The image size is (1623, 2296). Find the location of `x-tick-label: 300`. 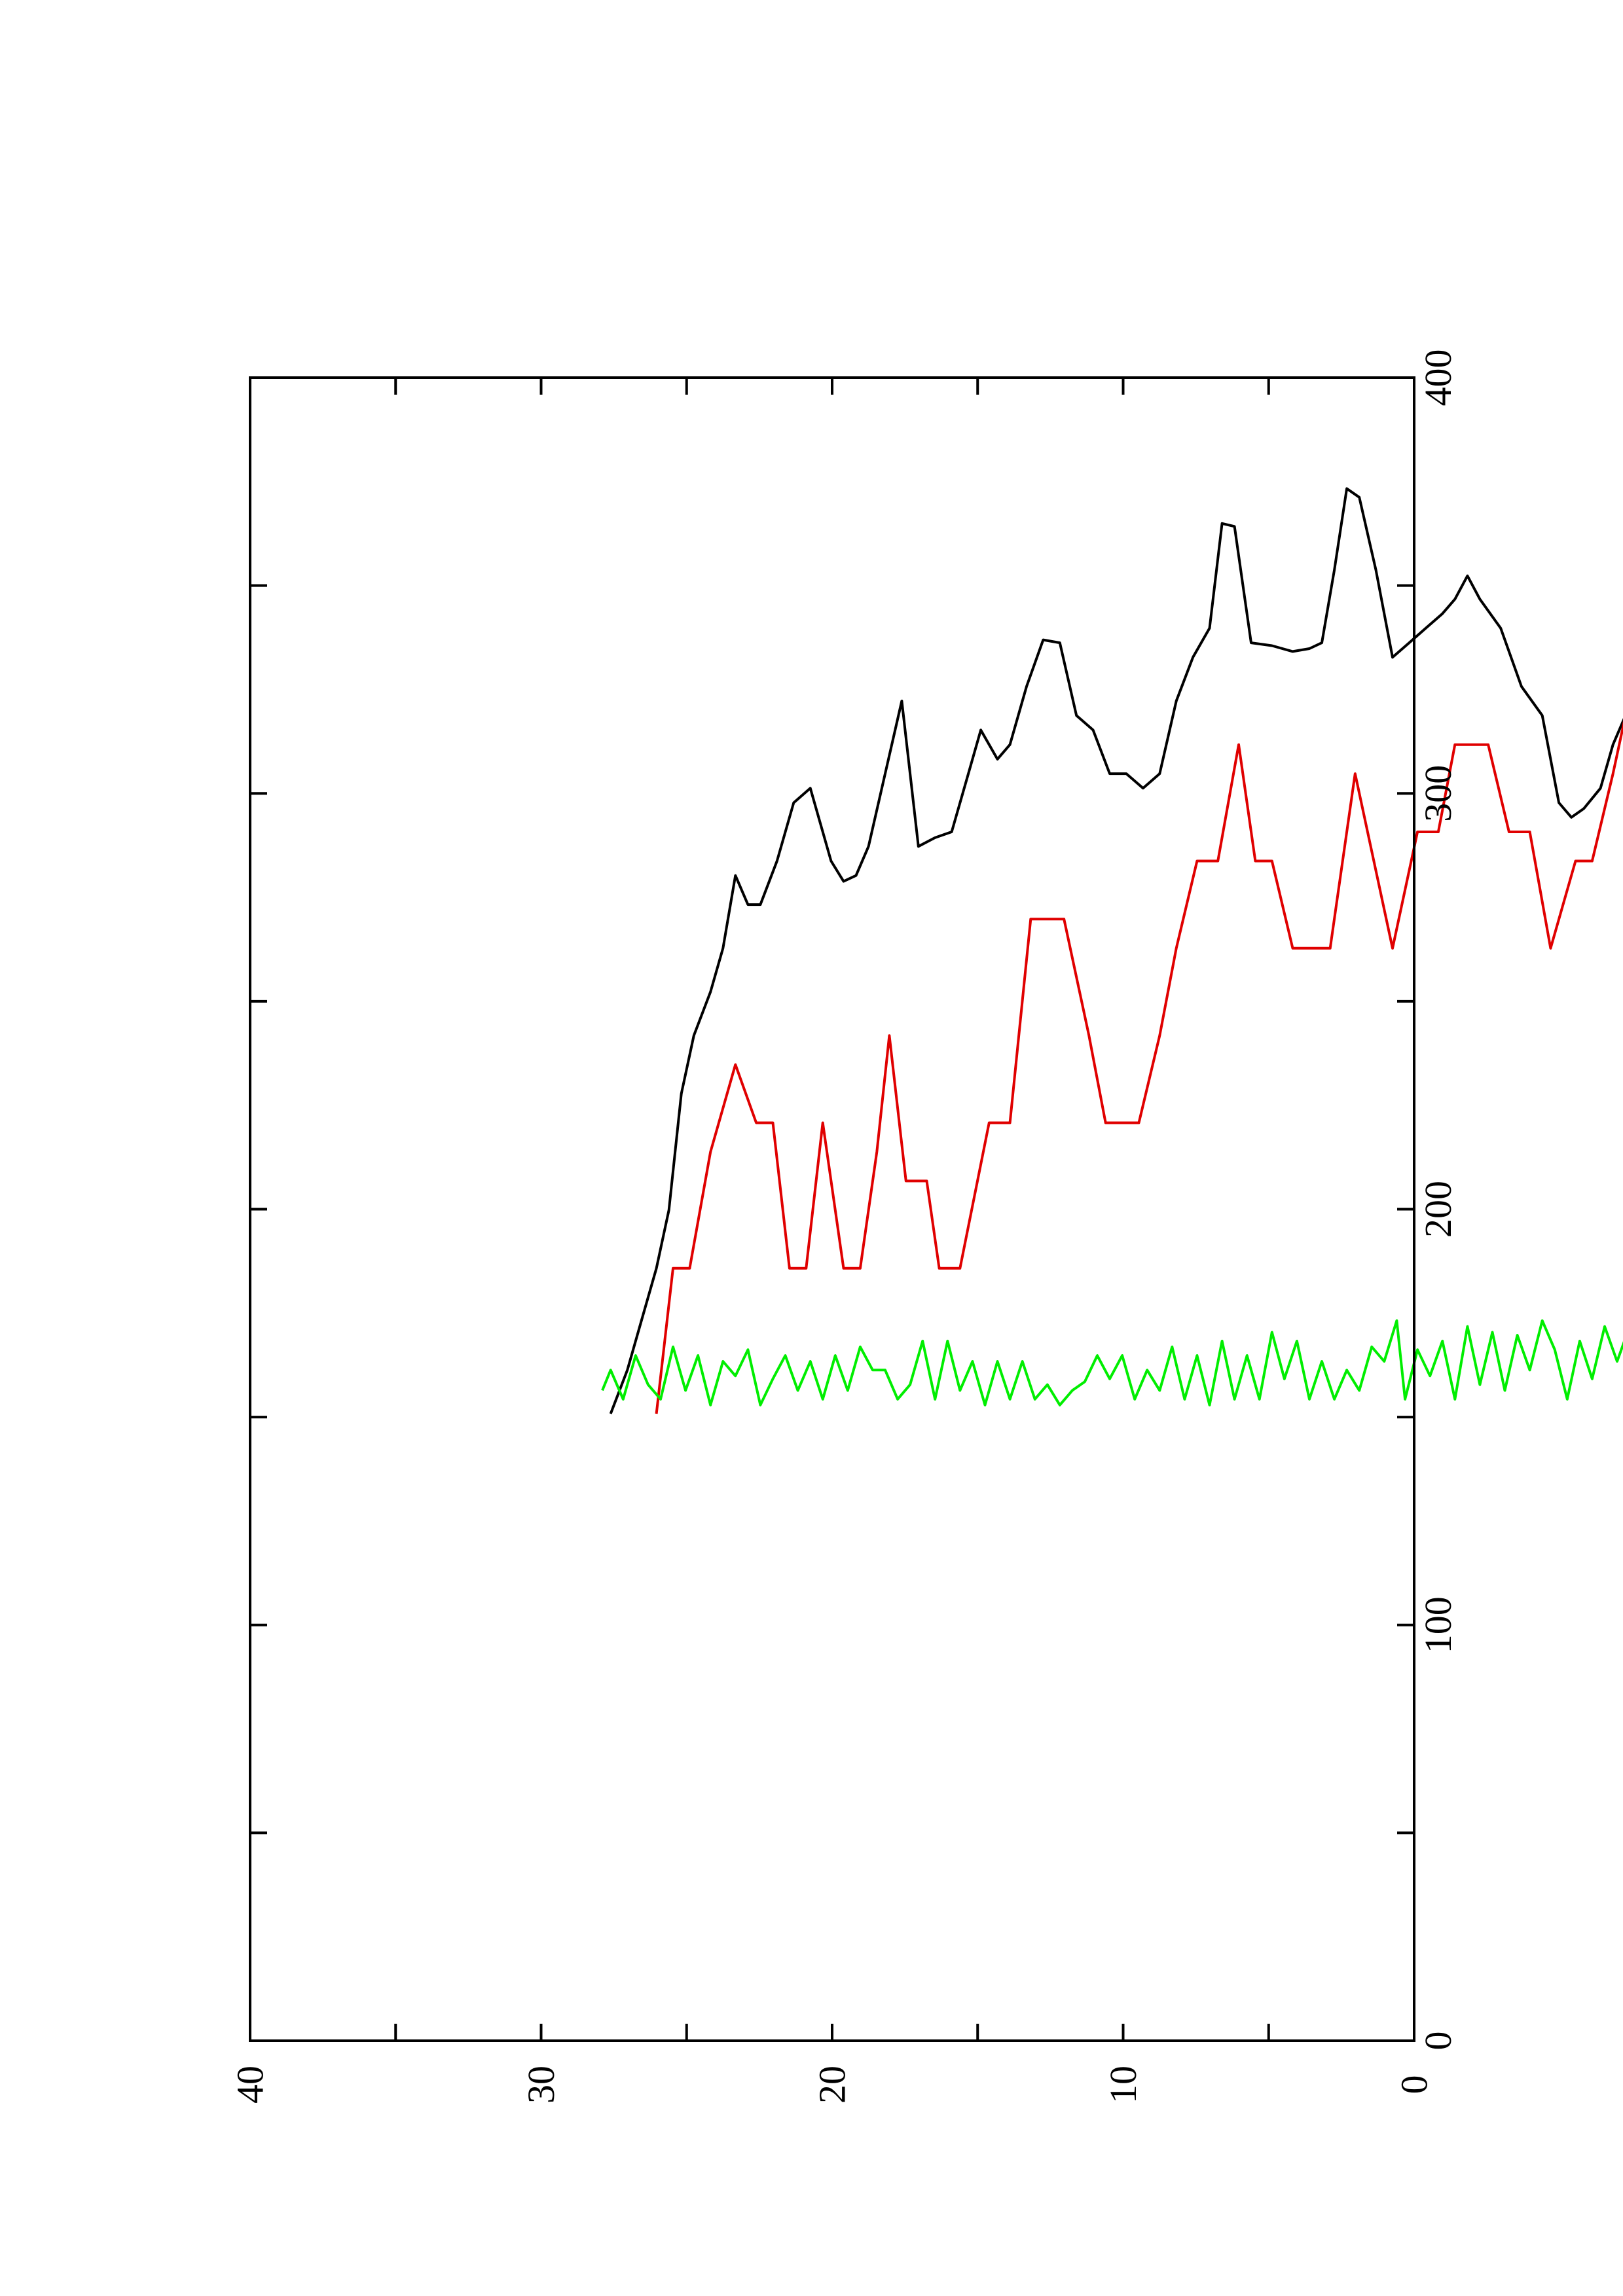

x-tick-label: 300 is located at coordinates (1438, 793).